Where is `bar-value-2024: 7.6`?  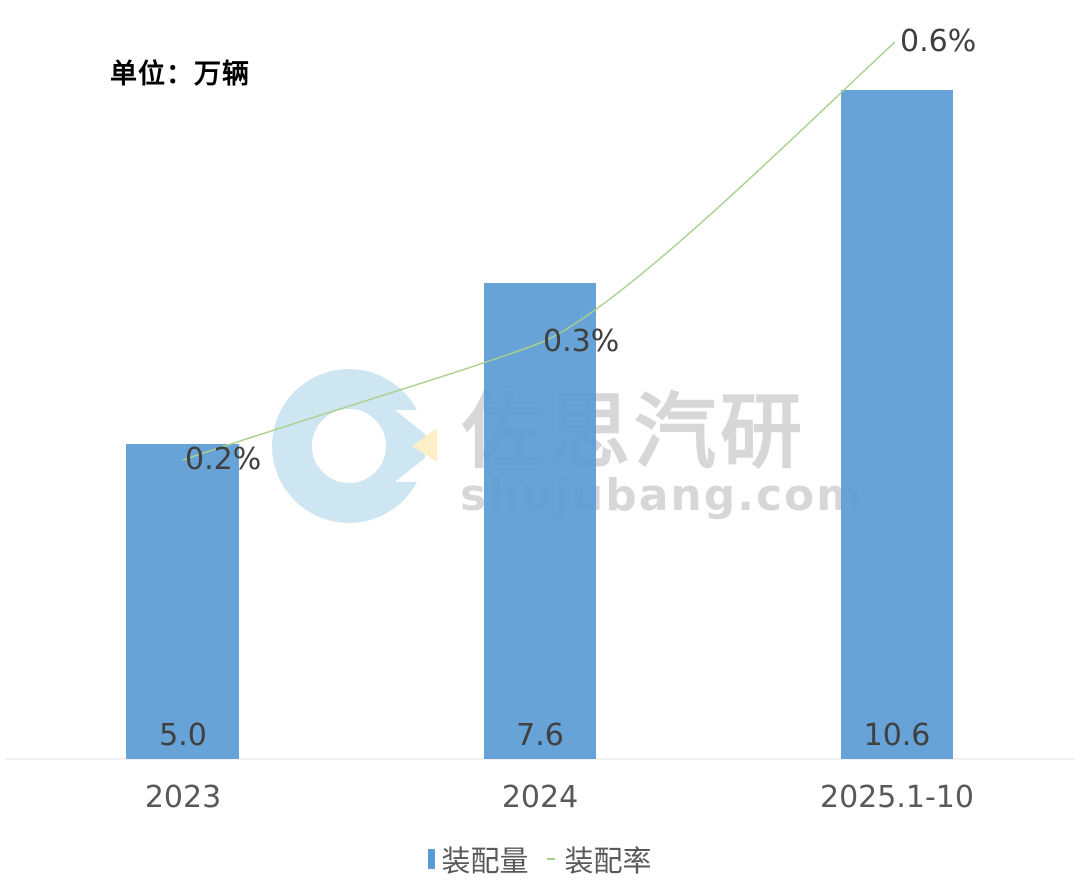
bar-value-2024: 7.6 is located at coordinates (540, 735).